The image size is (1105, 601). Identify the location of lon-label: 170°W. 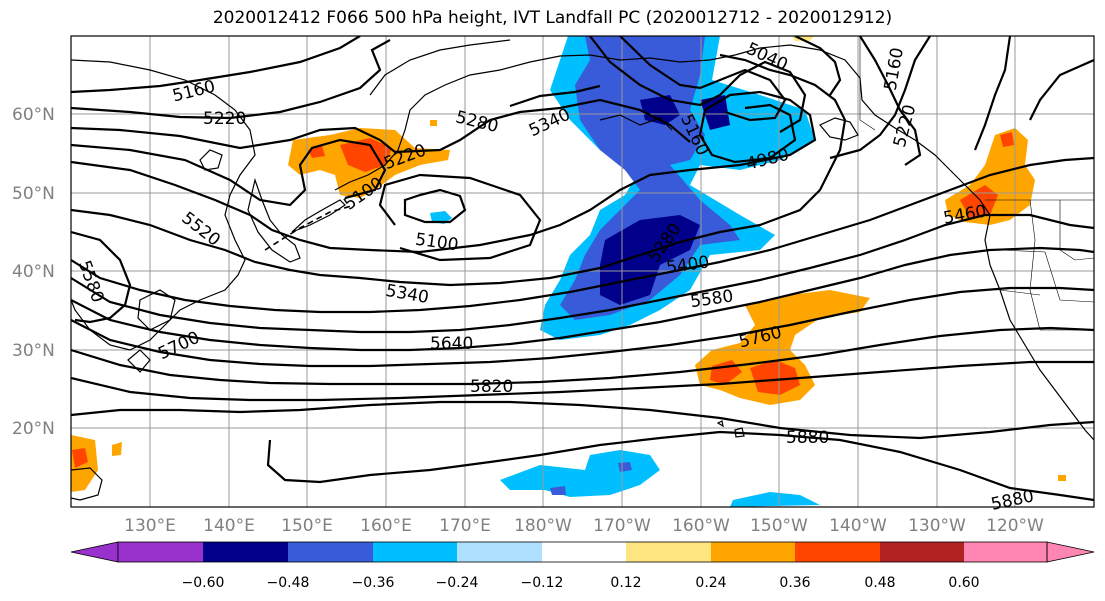
(622, 526).